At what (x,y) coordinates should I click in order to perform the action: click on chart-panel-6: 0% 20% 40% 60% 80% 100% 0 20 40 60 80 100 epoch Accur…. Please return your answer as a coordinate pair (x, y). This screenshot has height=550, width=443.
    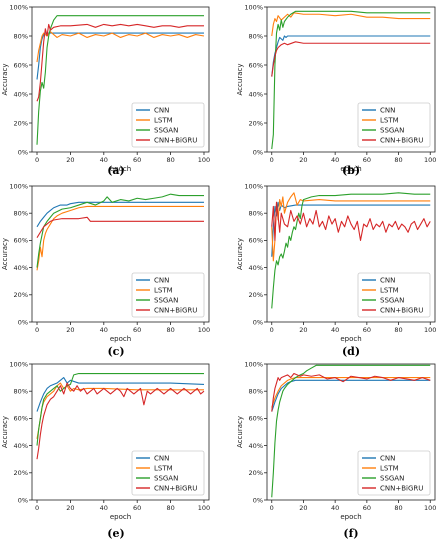
    Looking at the image, I should click on (336, 450).